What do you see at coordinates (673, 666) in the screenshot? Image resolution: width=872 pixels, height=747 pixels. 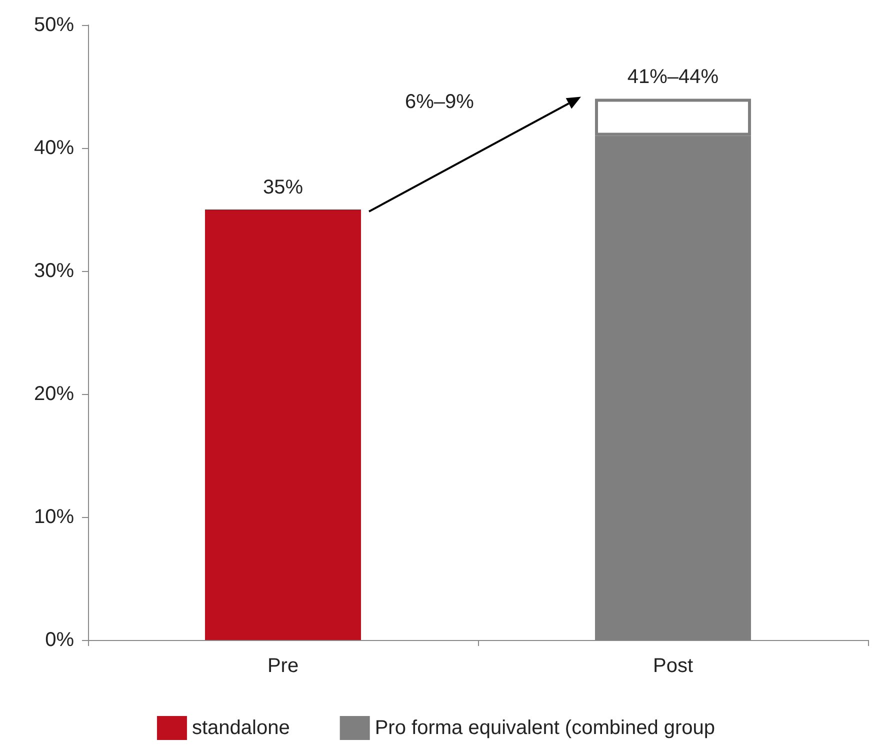 I see `x-tick-label: Post` at bounding box center [673, 666].